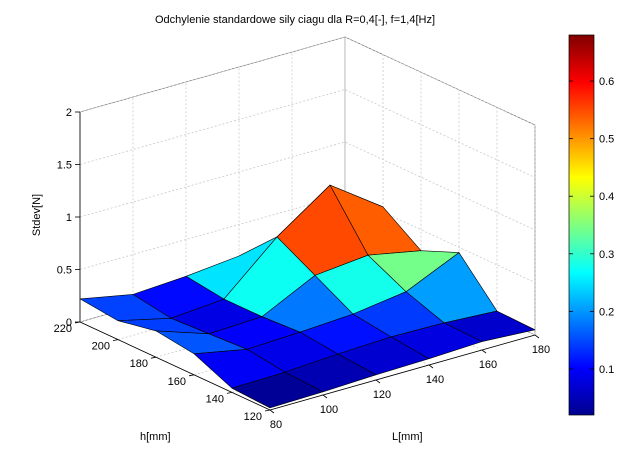 The image size is (629, 476). What do you see at coordinates (277, 390) in the screenshot?
I see `surface-patch` at bounding box center [277, 390].